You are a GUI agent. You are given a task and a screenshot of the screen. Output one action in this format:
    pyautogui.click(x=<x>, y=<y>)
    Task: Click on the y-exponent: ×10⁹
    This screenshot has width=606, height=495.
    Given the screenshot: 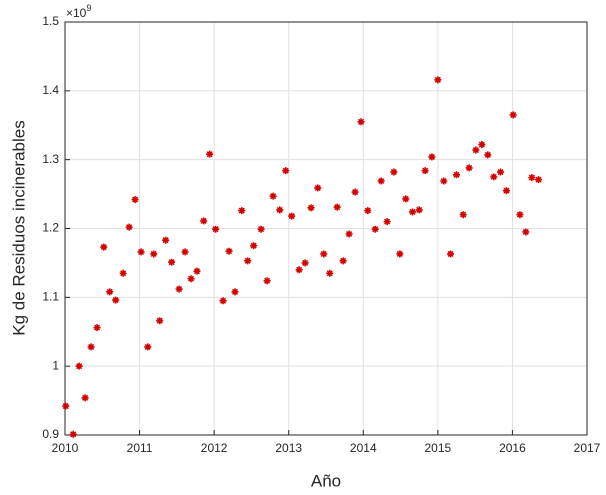 What is the action you would take?
    pyautogui.click(x=78, y=11)
    